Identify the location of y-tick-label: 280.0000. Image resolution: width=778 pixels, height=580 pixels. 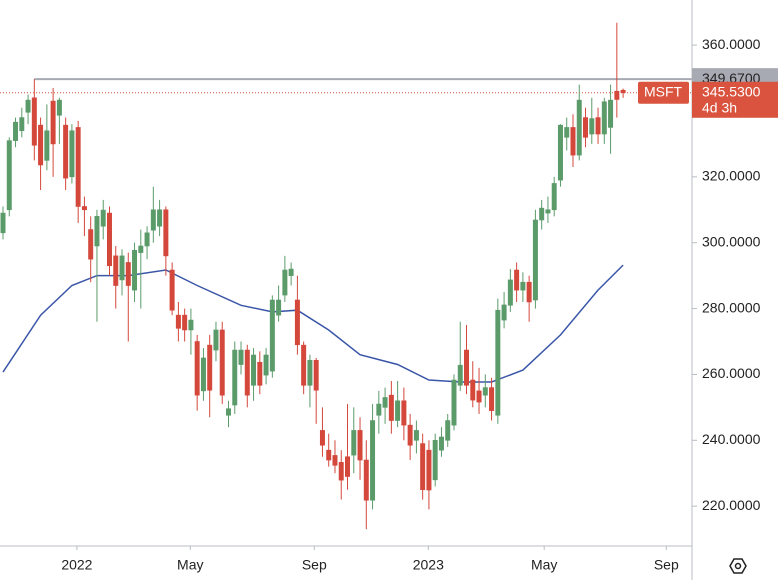
(731, 307).